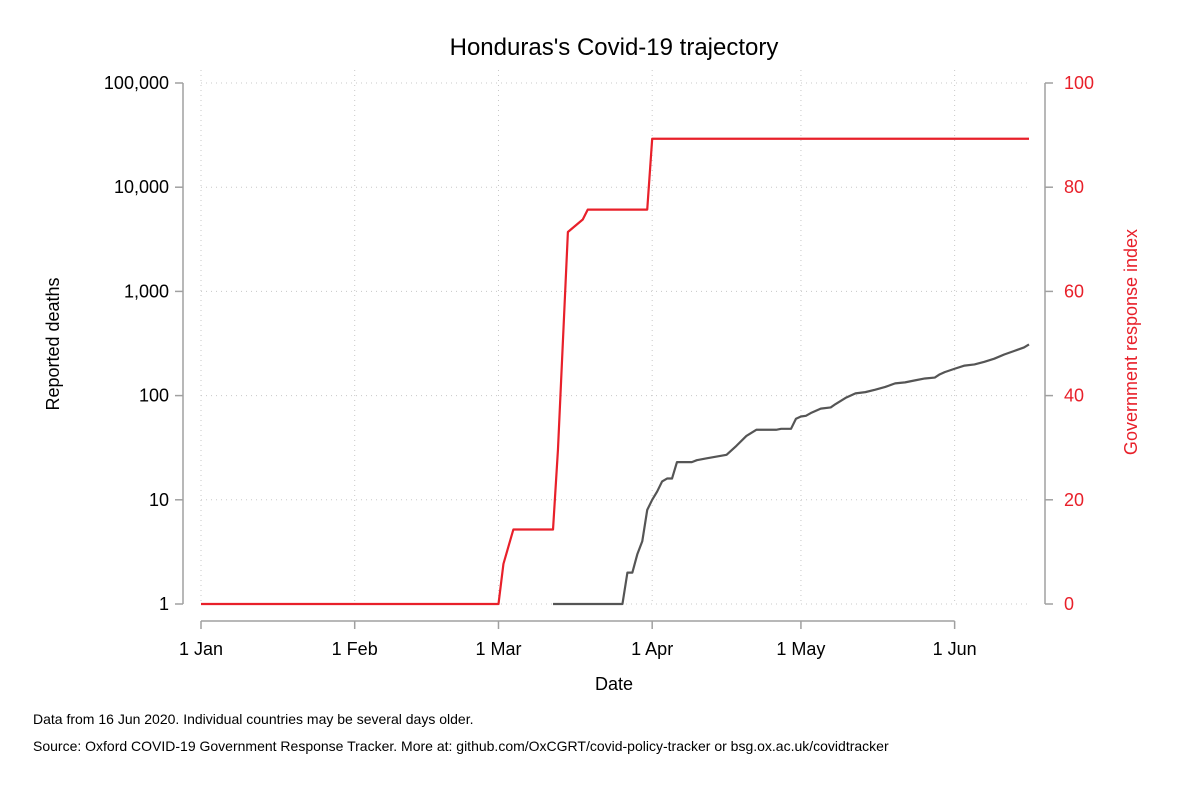 Image resolution: width=1184 pixels, height=789 pixels. Describe the element at coordinates (164, 604) in the screenshot. I see `left-tick-label: 1` at that location.